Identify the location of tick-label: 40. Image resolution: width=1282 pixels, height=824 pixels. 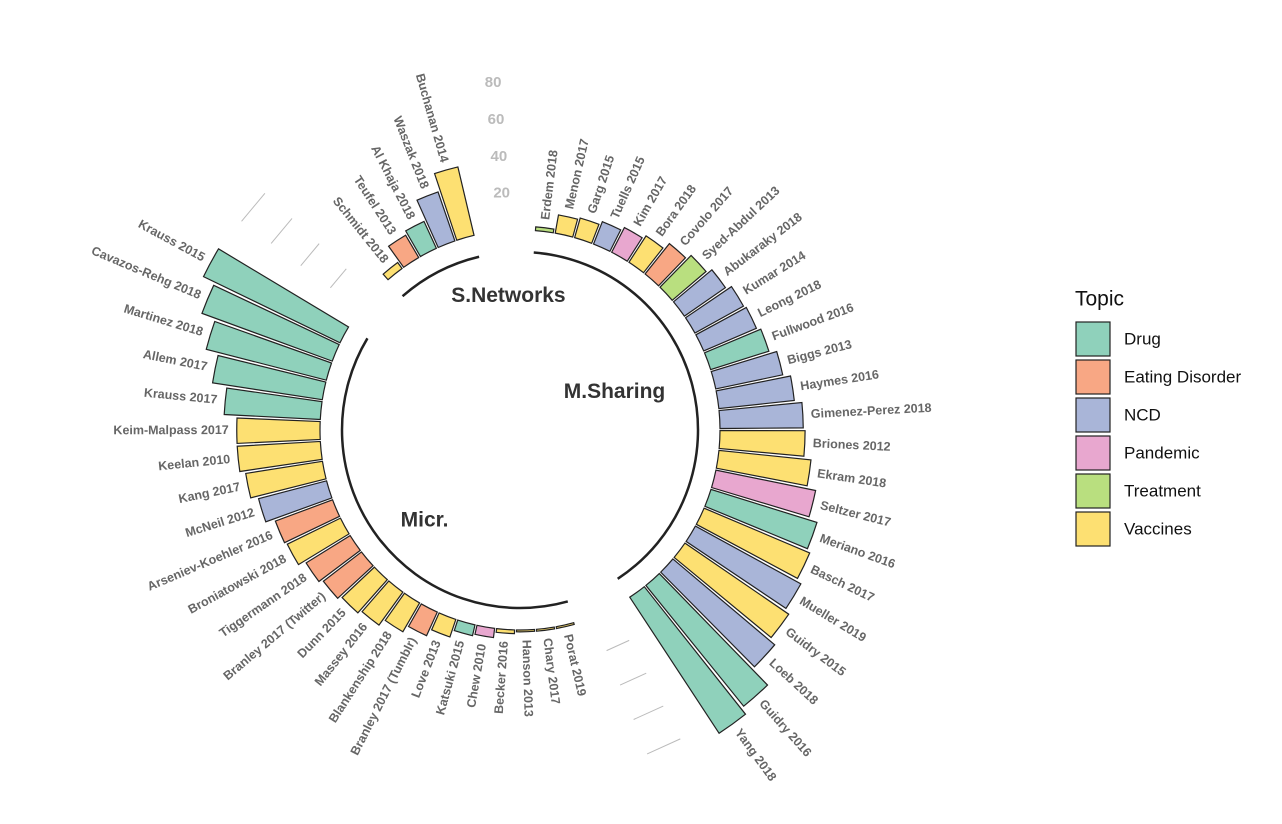
(498, 156).